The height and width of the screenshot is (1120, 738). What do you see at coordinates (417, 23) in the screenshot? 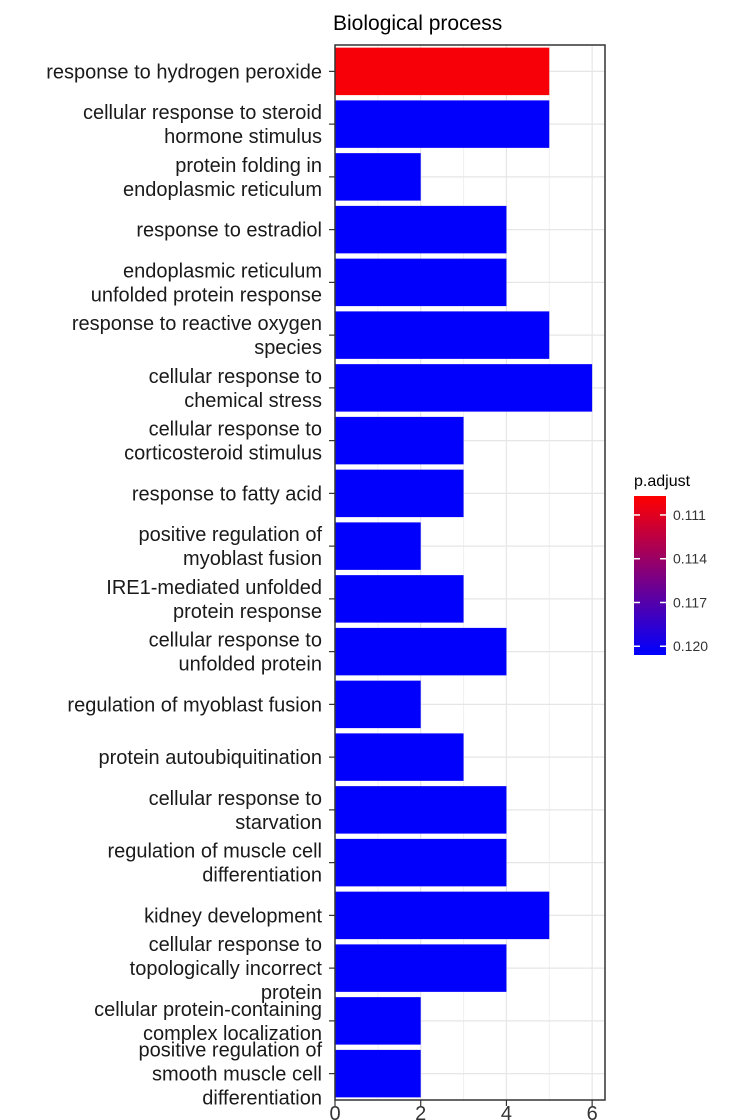
I see `chart-title: Biological process` at bounding box center [417, 23].